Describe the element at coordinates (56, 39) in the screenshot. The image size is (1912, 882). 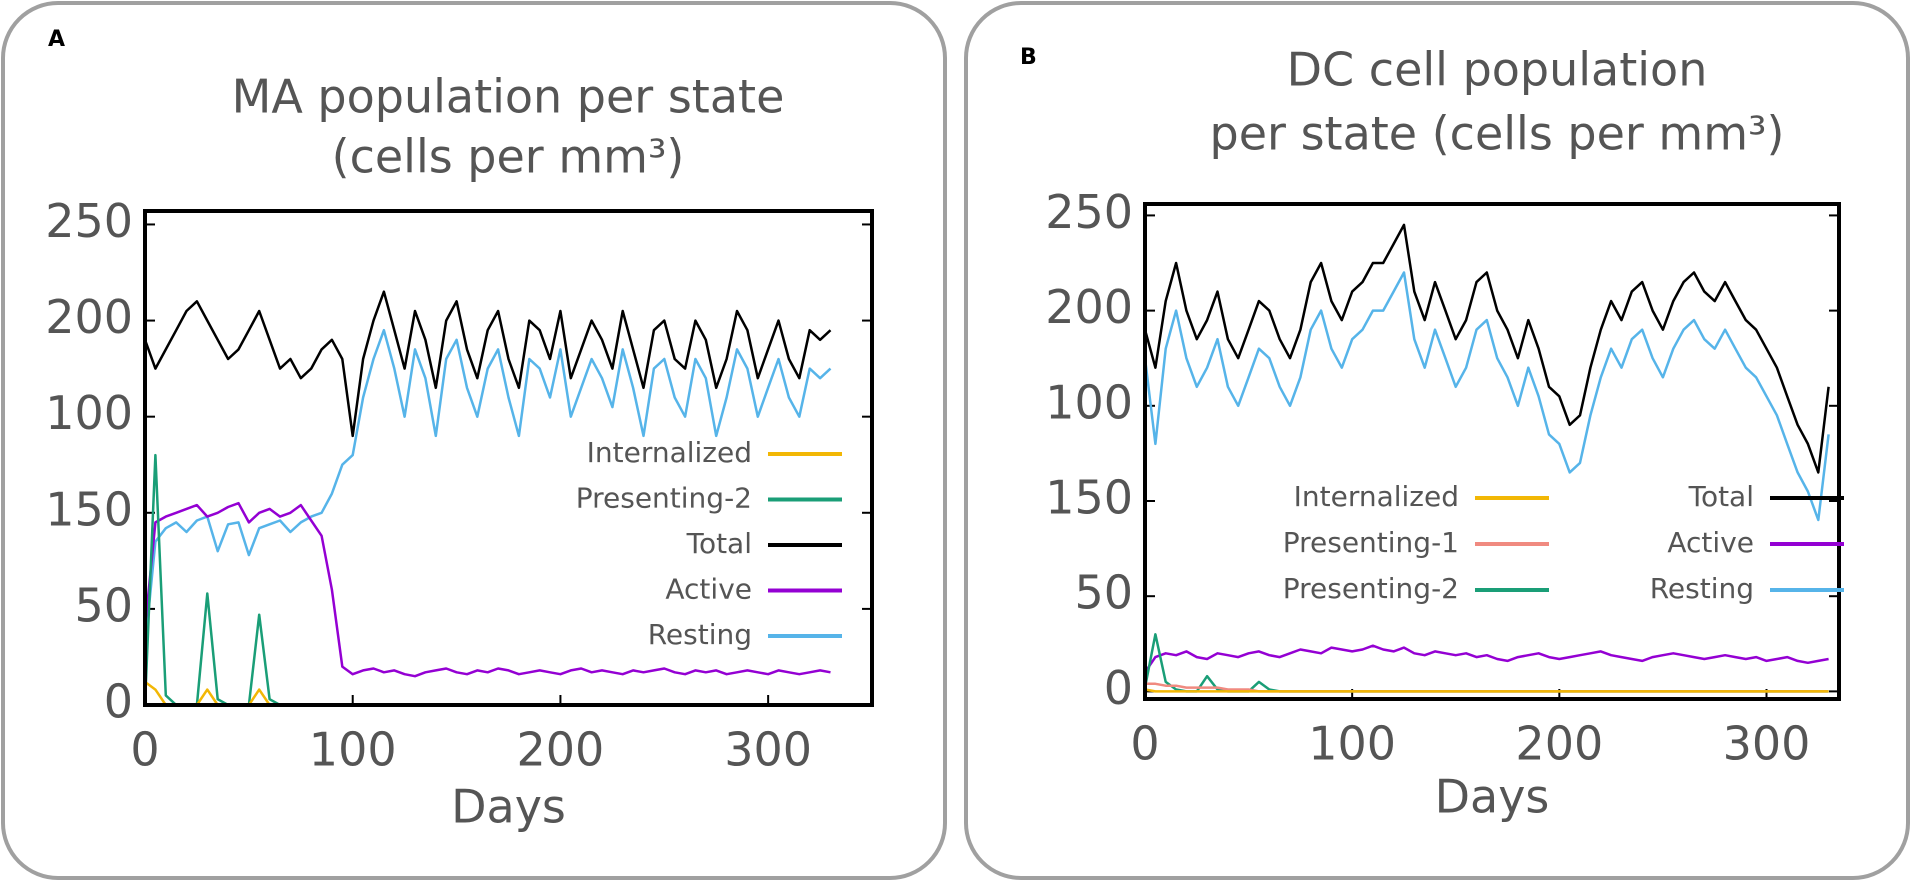
I see `panel-label: A` at that location.